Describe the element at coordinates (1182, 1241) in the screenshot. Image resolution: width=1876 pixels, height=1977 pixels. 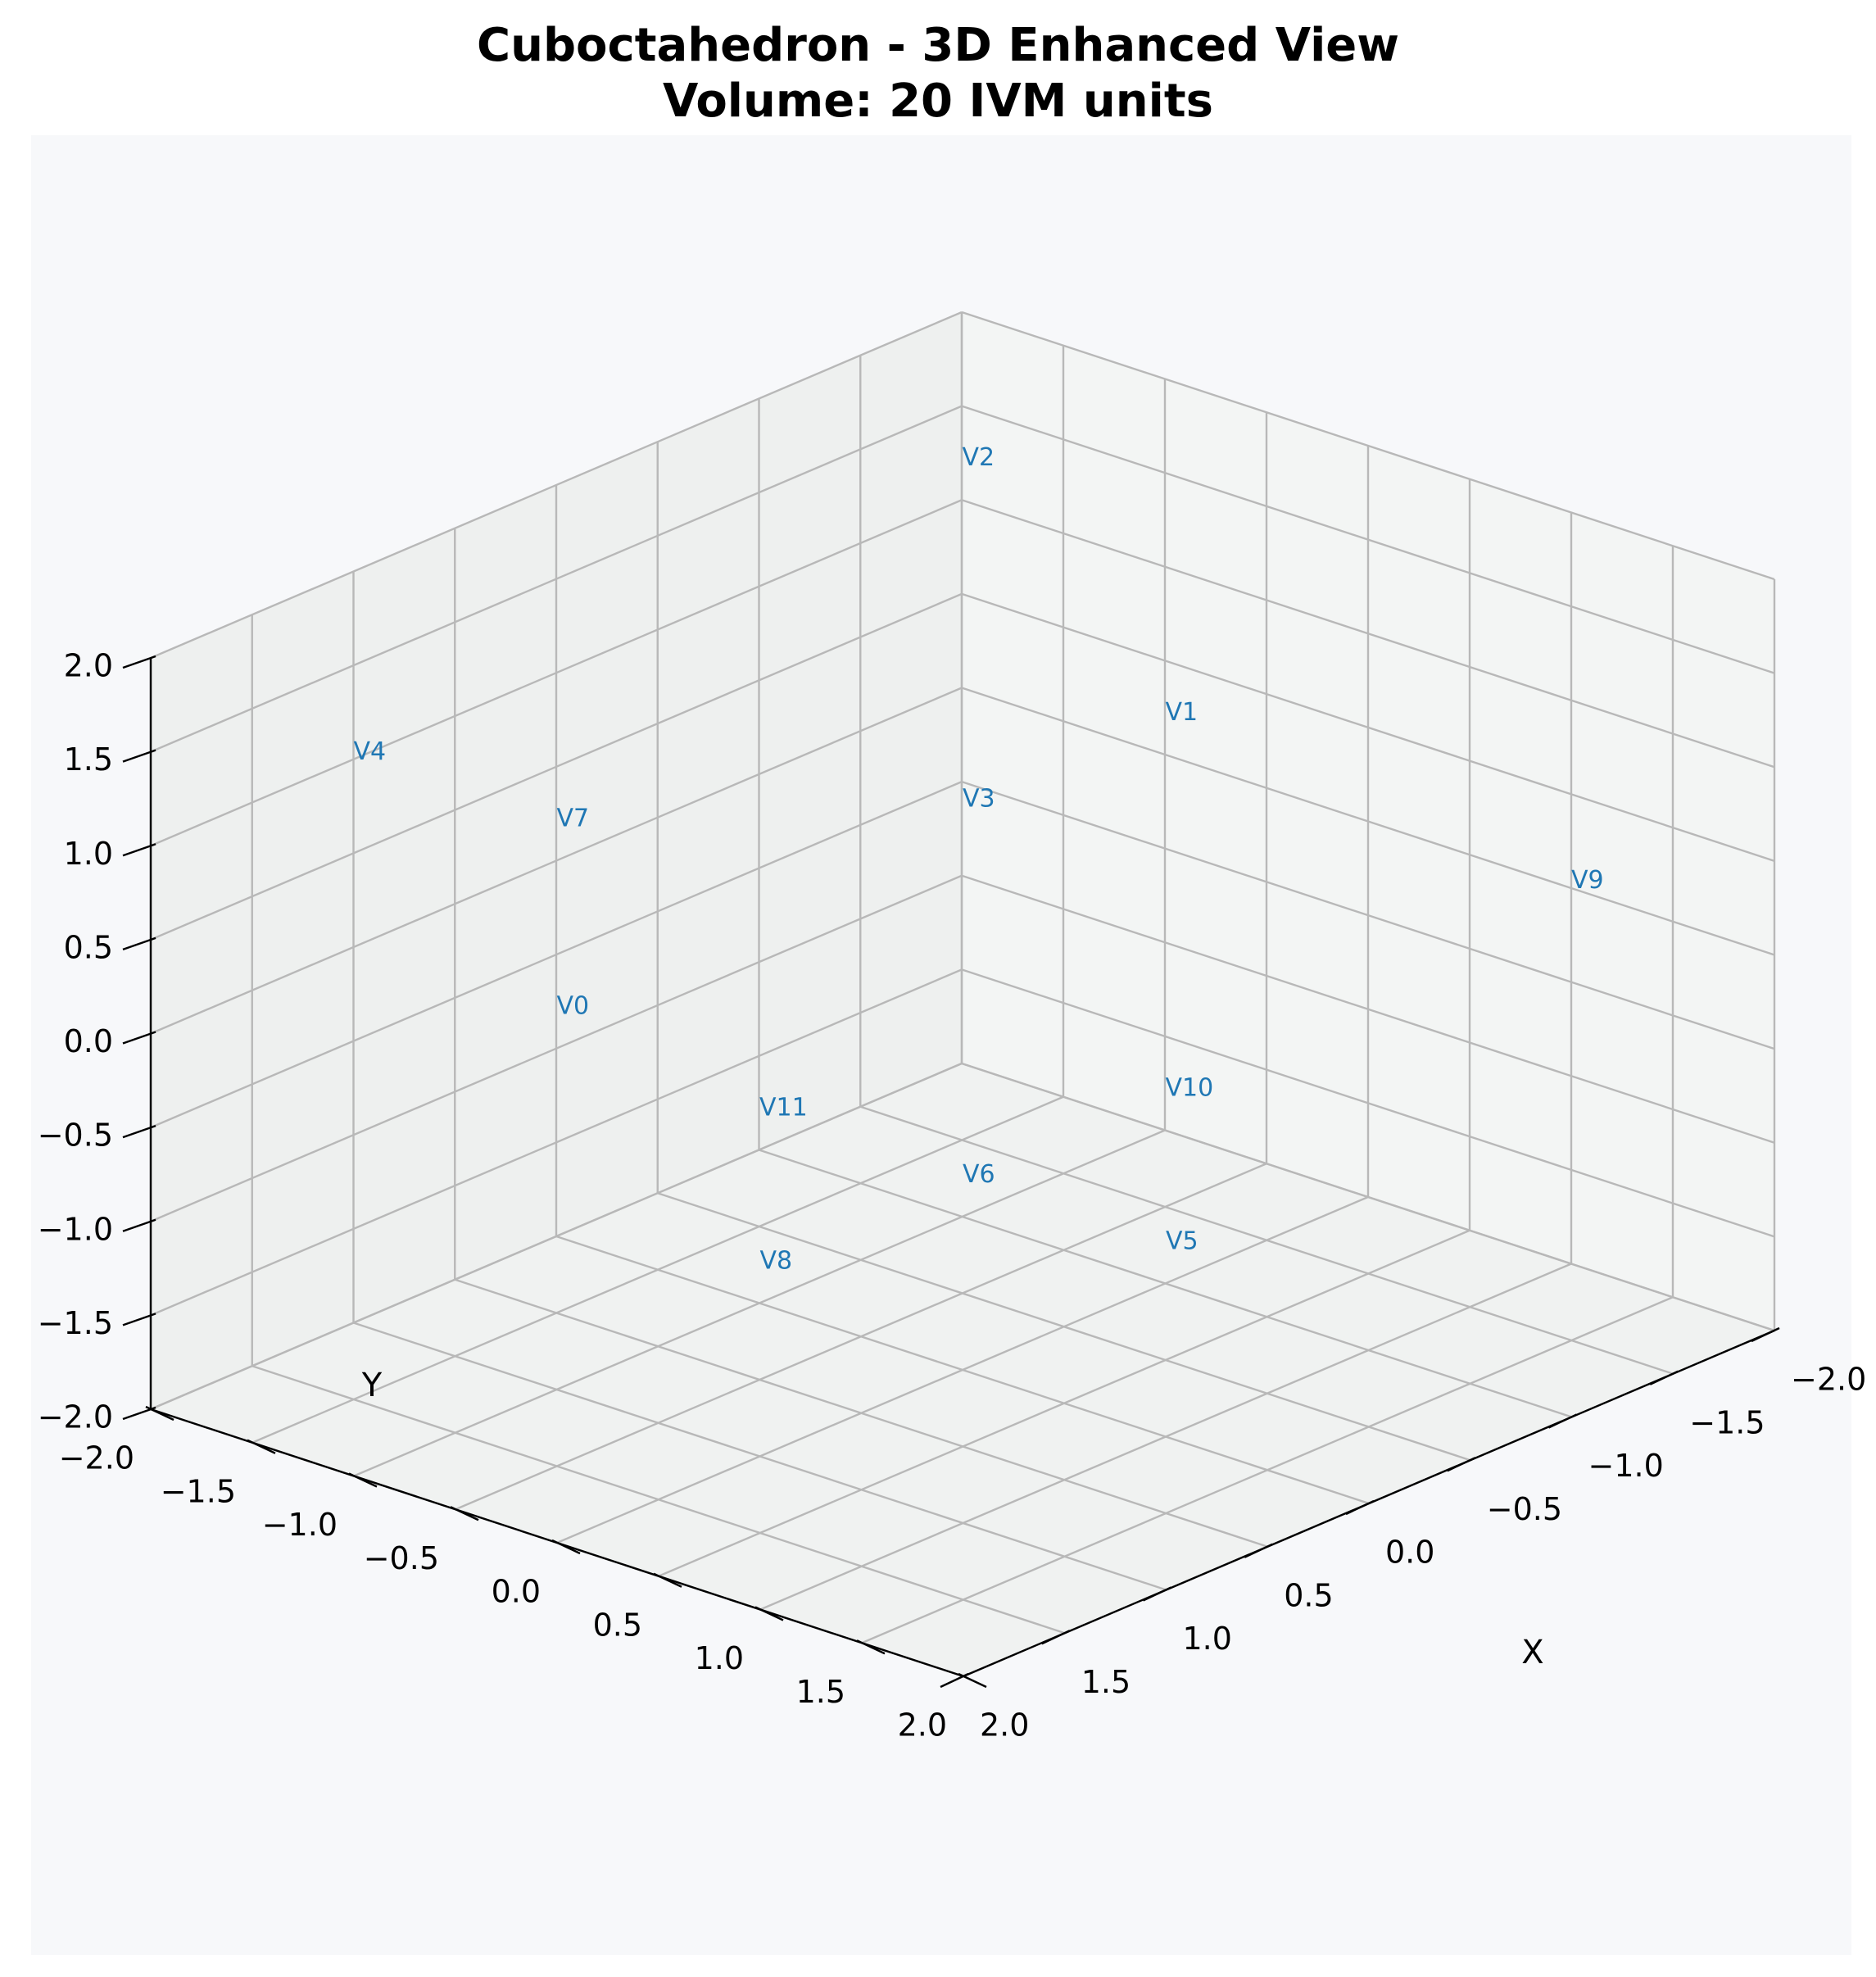
I see `vertex-label: V5` at that location.